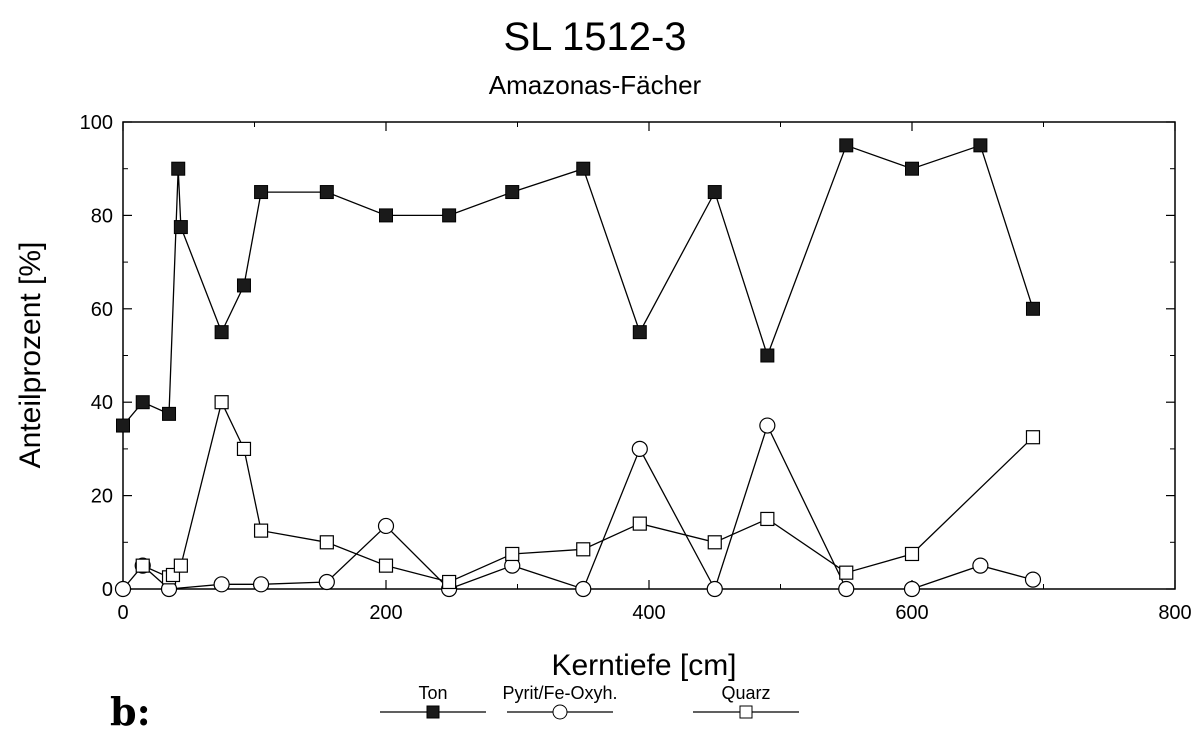  Describe the element at coordinates (385, 613) in the screenshot. I see `x-tick-label: 200` at that location.